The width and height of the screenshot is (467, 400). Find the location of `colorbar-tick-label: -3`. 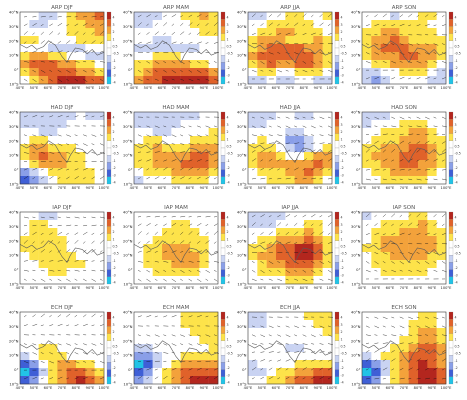

colorbar-tick-label: -3 is located at coordinates (228, 175).